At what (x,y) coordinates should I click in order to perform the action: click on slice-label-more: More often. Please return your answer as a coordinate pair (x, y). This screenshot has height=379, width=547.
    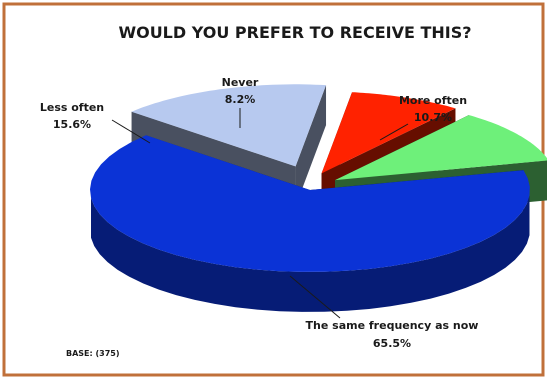
    Looking at the image, I should click on (433, 100).